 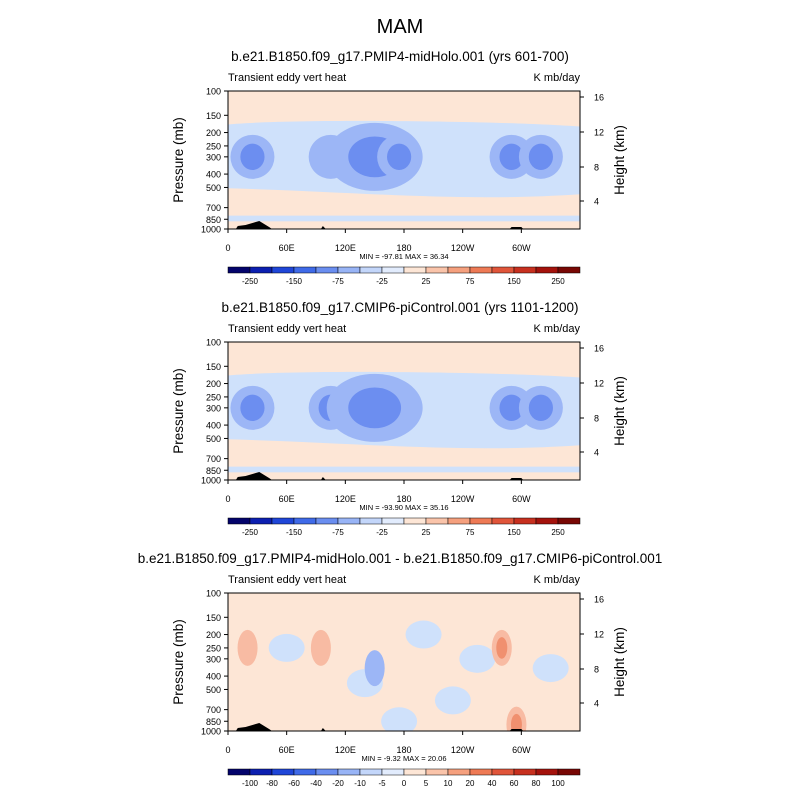 What do you see at coordinates (463, 750) in the screenshot?
I see `lon-tick-label: 120W` at bounding box center [463, 750].